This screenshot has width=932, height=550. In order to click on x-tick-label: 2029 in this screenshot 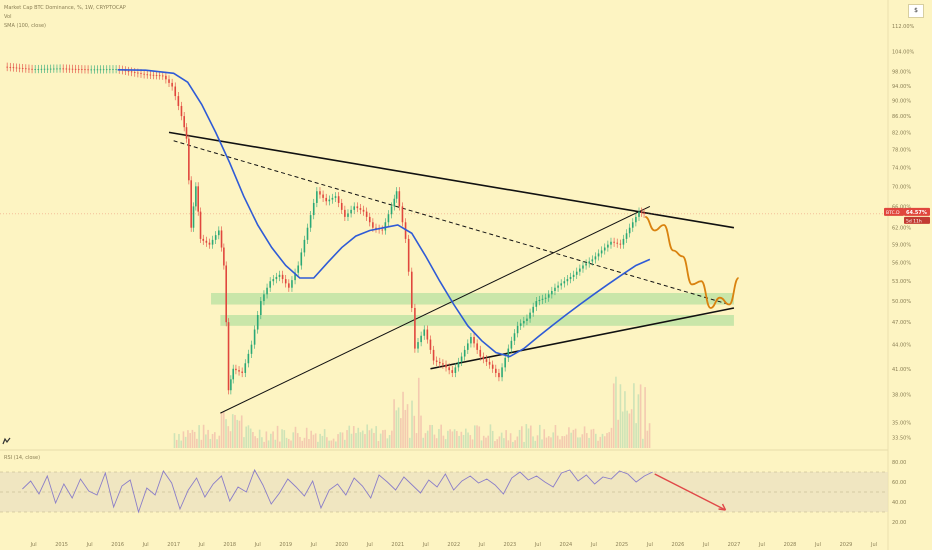, I will do `click(846, 545)`.